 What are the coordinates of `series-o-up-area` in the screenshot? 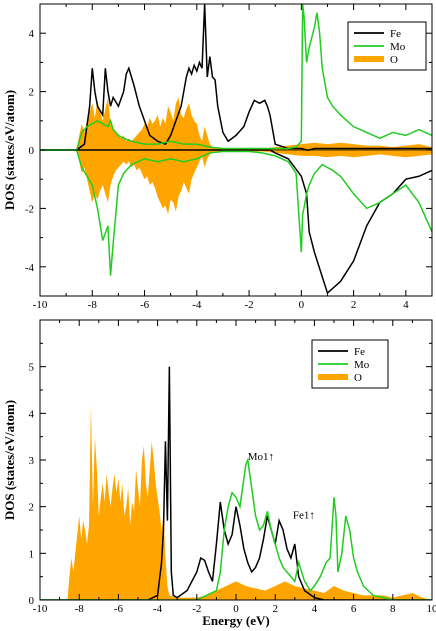 It's located at (236, 123).